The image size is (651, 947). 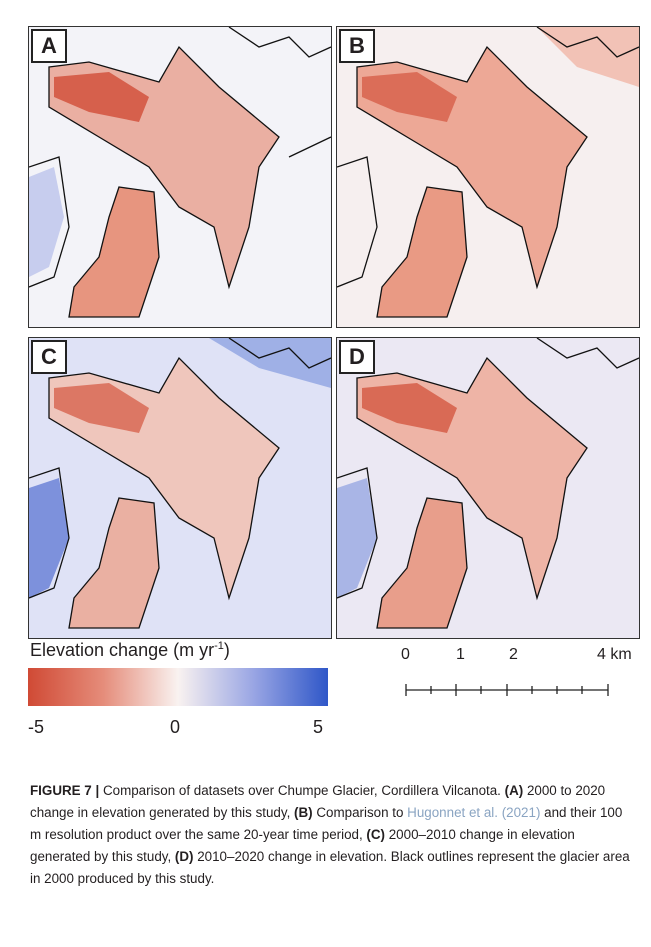 I want to click on caption-tag-c: (C), so click(x=376, y=834).